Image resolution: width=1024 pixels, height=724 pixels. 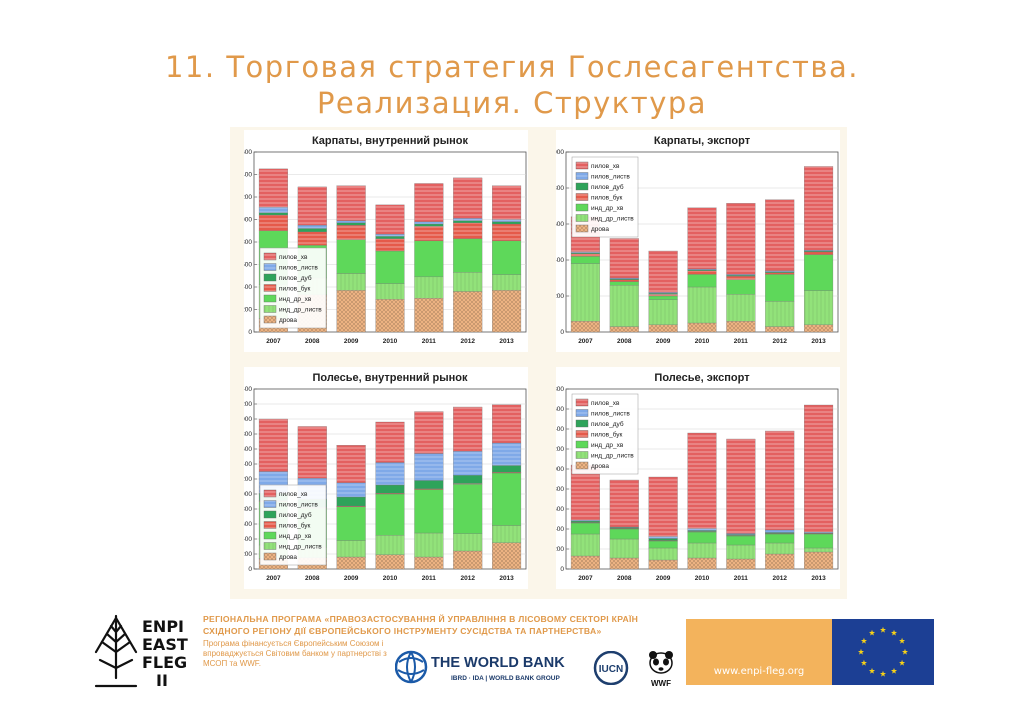 What do you see at coordinates (560, 429) in the screenshot?
I see `y-tick-label: 1400` at bounding box center [560, 429].